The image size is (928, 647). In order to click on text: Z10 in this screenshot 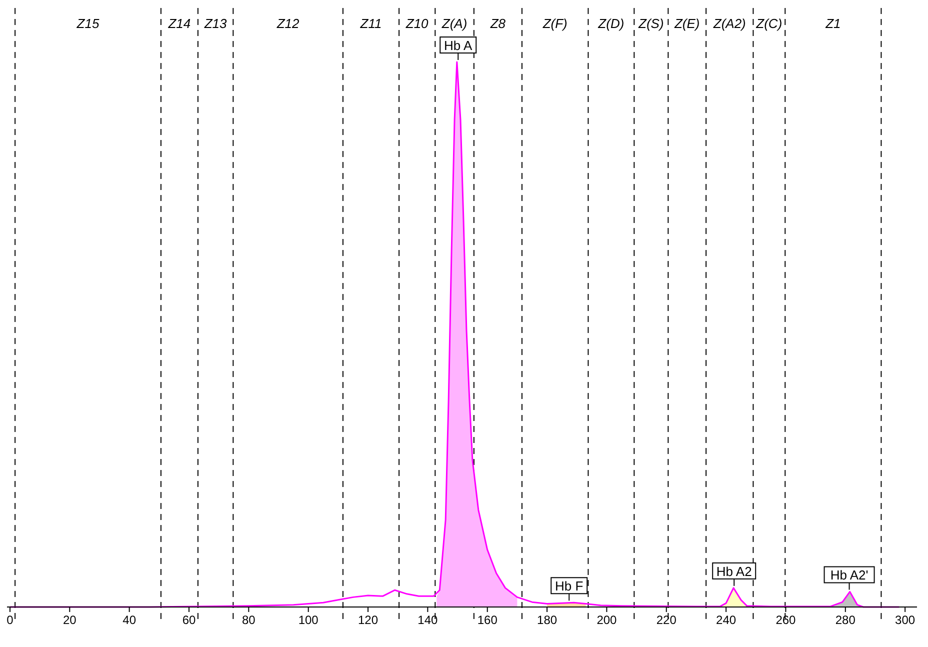, I will do `click(417, 23)`.